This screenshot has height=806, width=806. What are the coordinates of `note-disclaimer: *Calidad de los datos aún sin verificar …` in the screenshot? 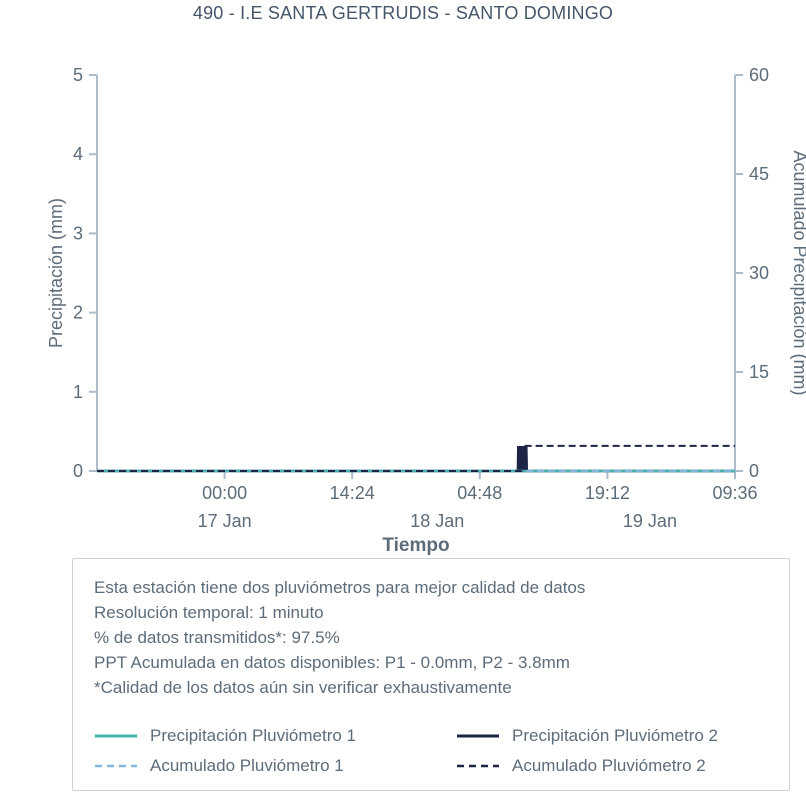 It's located at (303, 687).